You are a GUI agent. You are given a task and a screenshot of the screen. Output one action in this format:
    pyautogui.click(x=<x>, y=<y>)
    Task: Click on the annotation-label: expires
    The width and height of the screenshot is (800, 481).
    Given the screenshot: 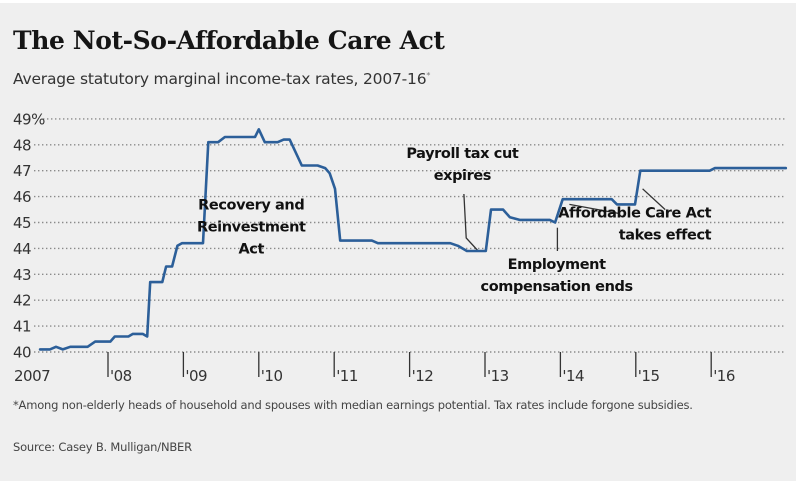 What is the action you would take?
    pyautogui.click(x=462, y=176)
    